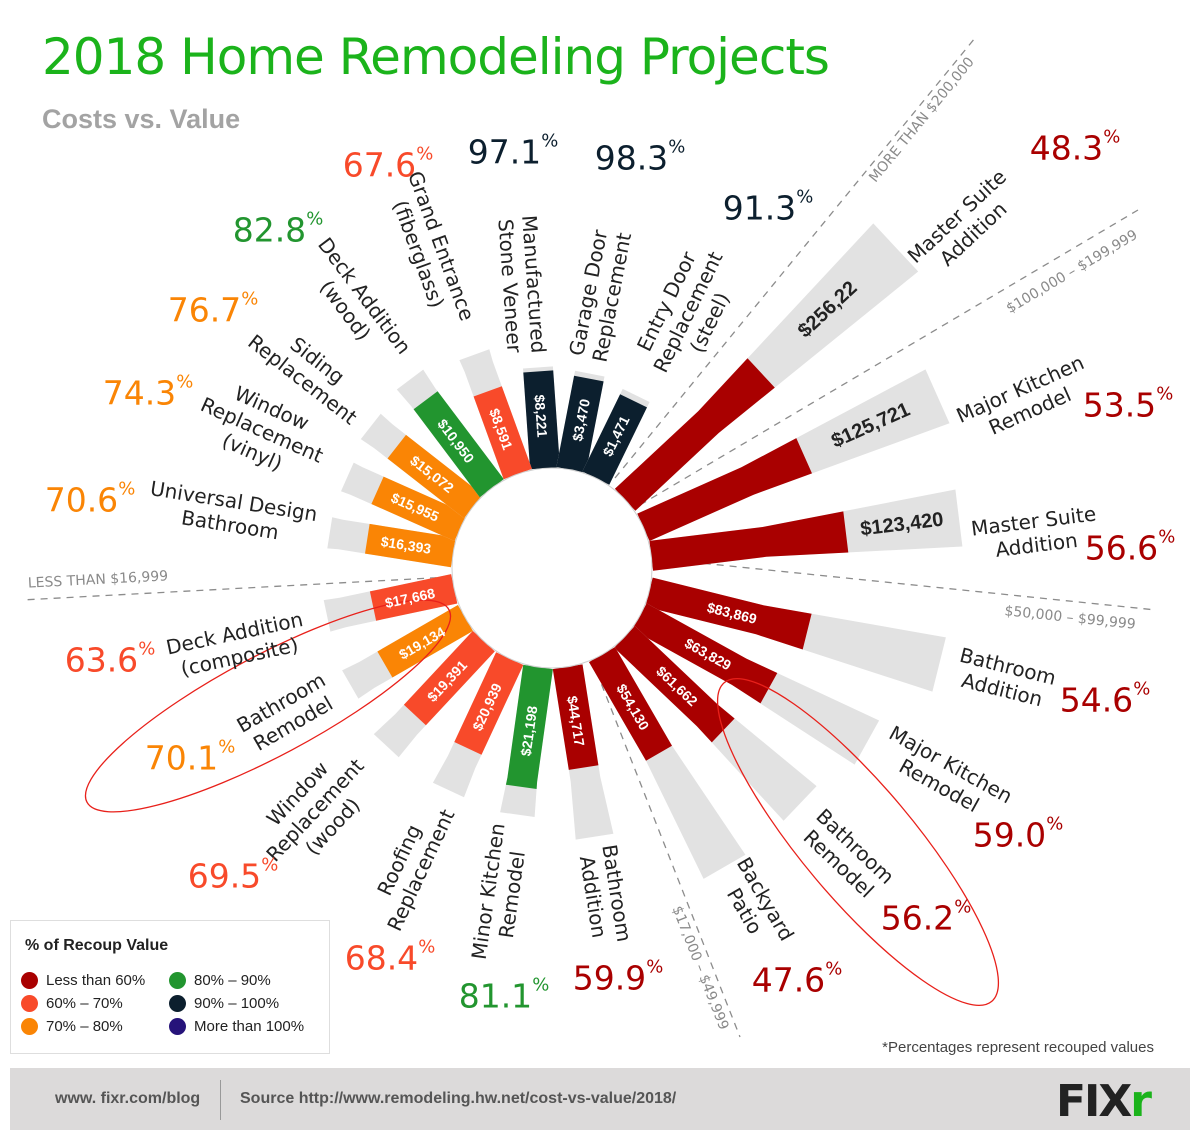 The width and height of the screenshot is (1200, 1140). What do you see at coordinates (278, 229) in the screenshot?
I see `recoup-percent-label: 82.8%` at bounding box center [278, 229].